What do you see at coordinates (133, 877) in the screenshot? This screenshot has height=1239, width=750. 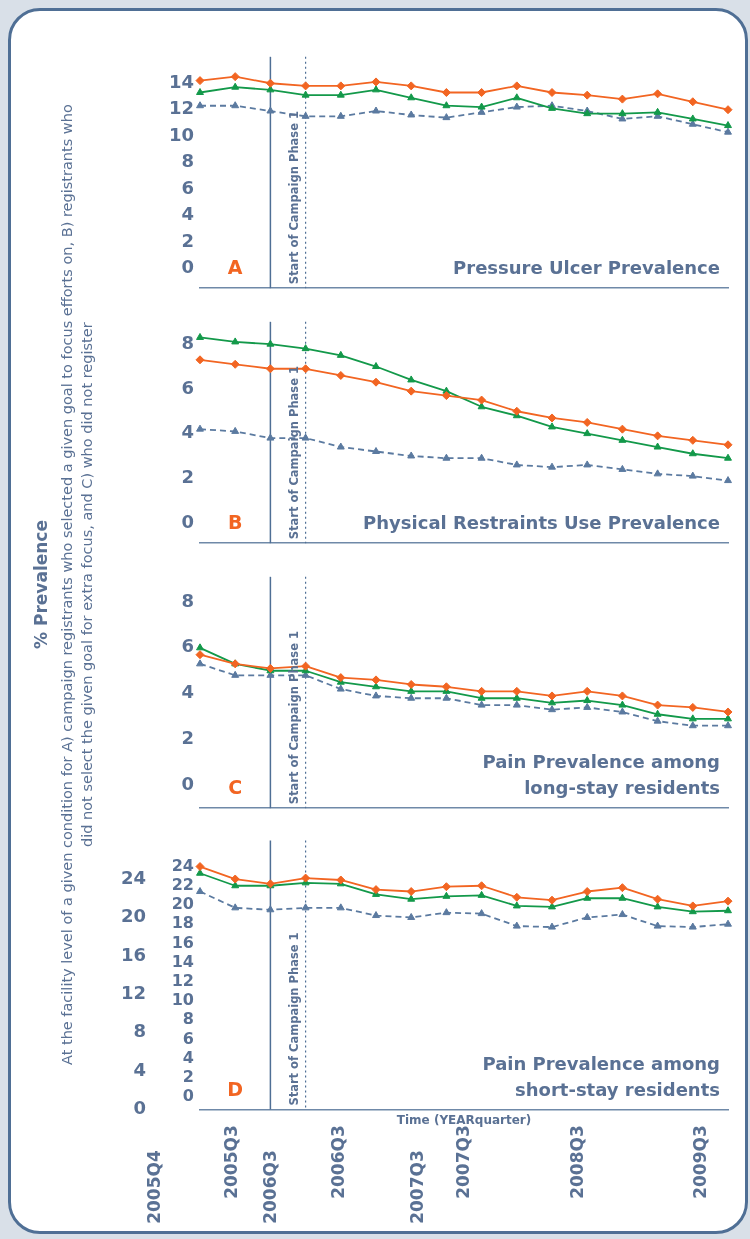 I see `y2-tick-label: 24` at bounding box center [133, 877].